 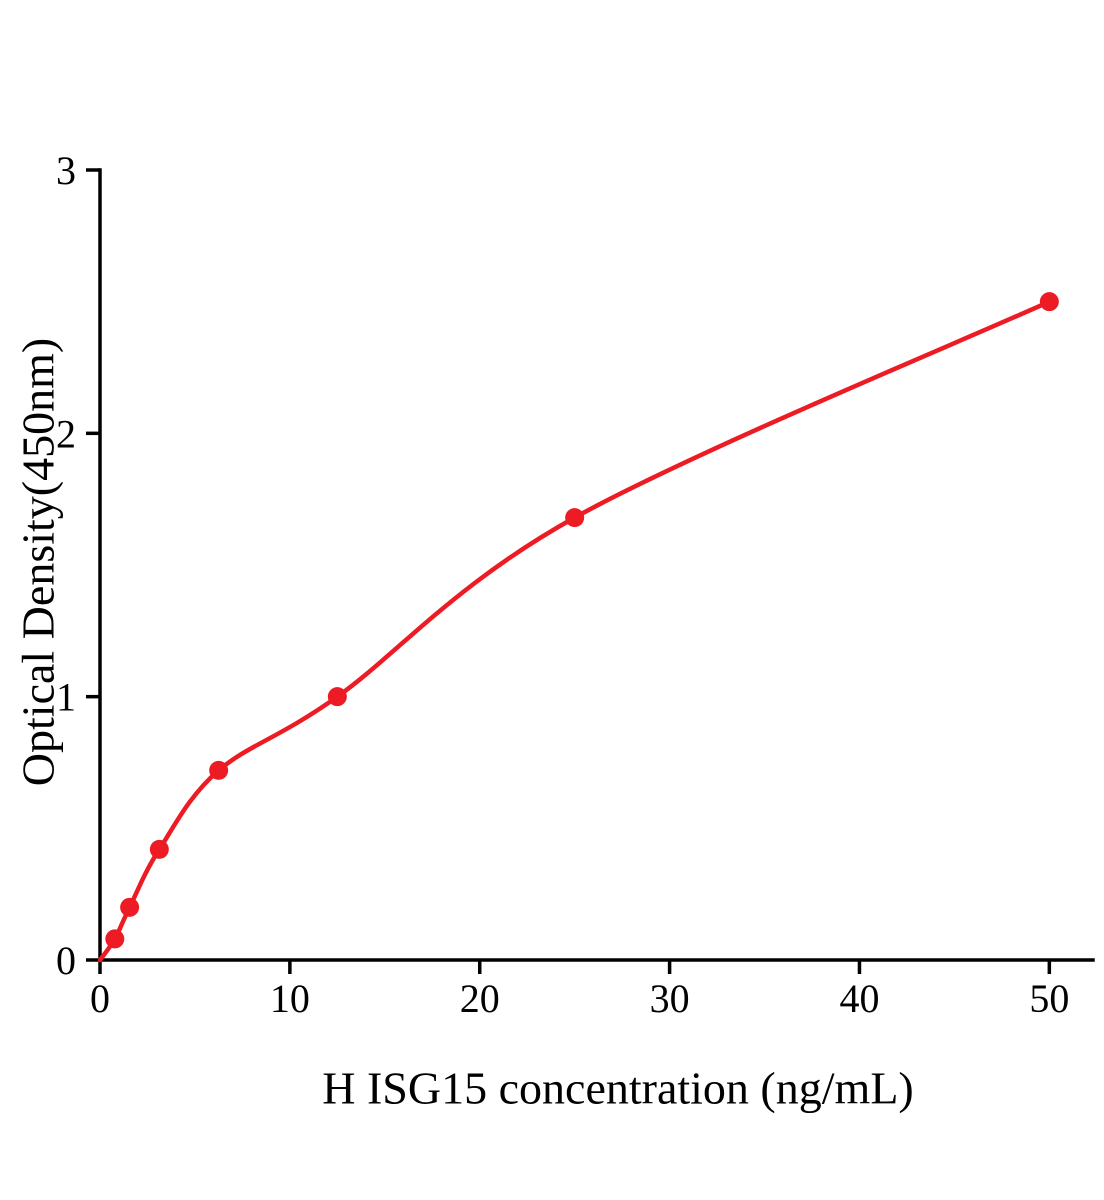 What do you see at coordinates (66, 697) in the screenshot?
I see `y-tick-label: 1` at bounding box center [66, 697].